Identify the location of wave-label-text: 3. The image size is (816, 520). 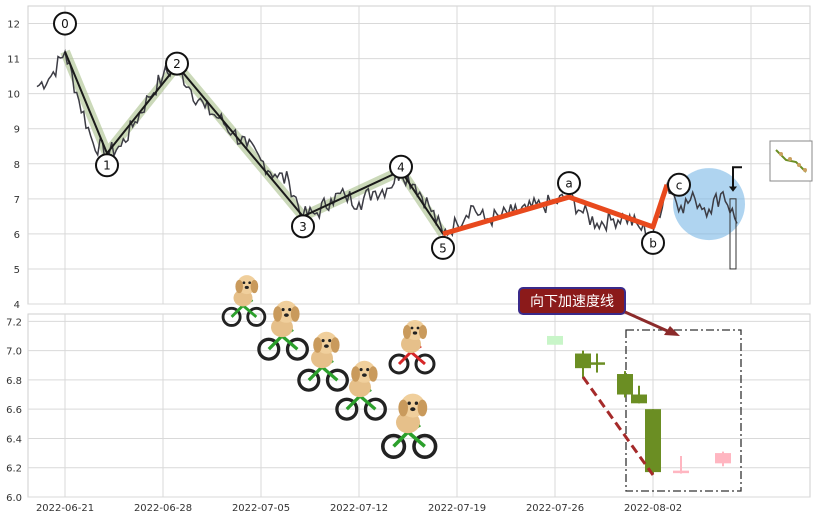
(303, 227).